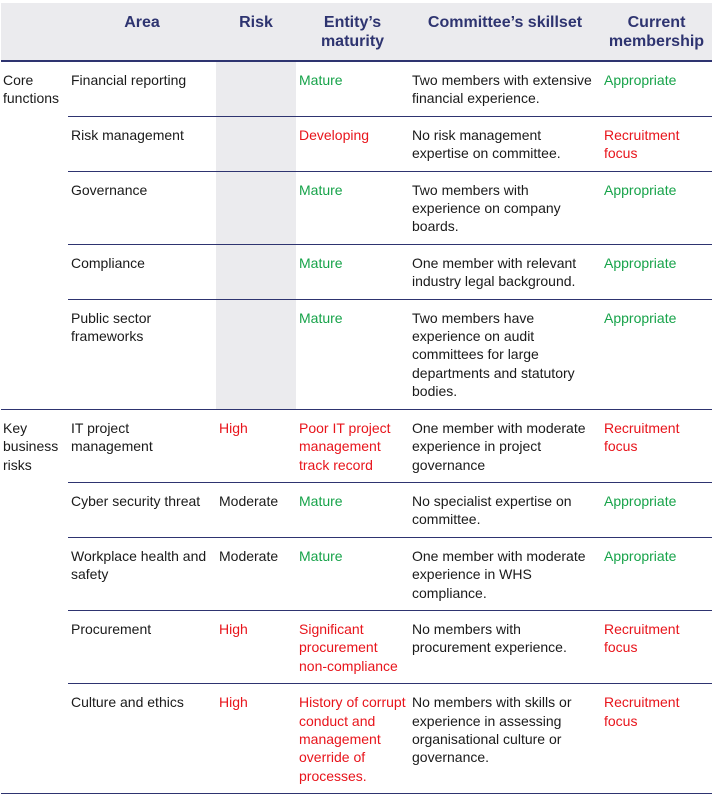 The height and width of the screenshot is (794, 723). What do you see at coordinates (34, 601) in the screenshot?
I see `group-label: Key business risks` at bounding box center [34, 601].